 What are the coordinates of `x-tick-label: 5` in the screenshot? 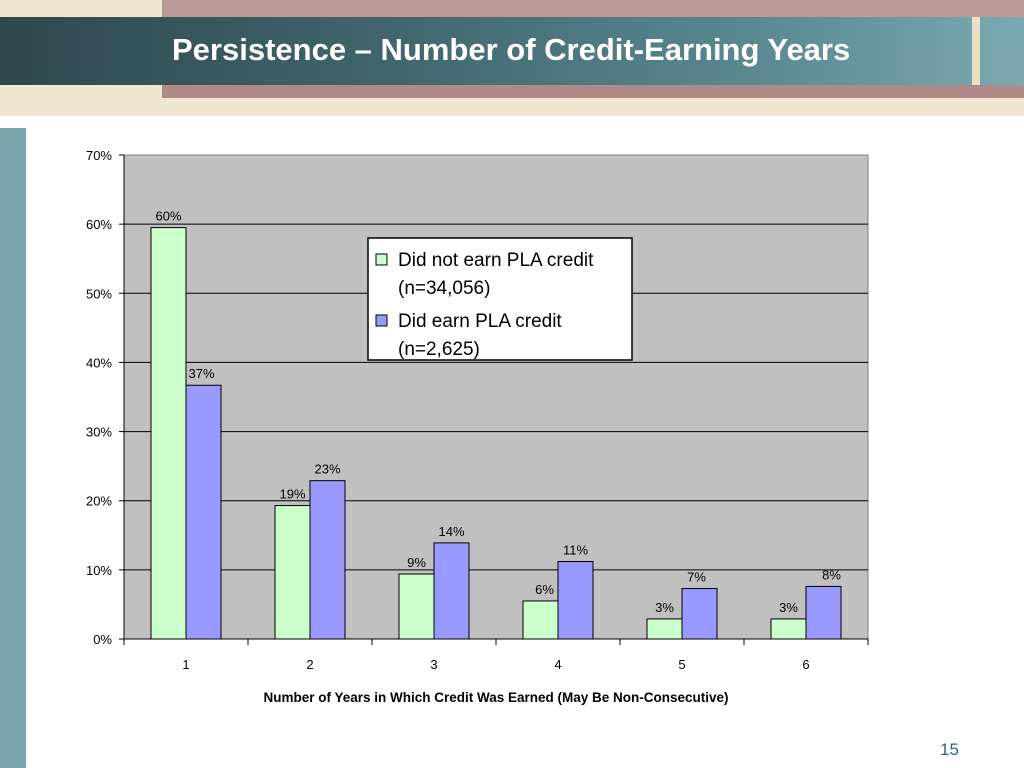 It's located at (681, 664).